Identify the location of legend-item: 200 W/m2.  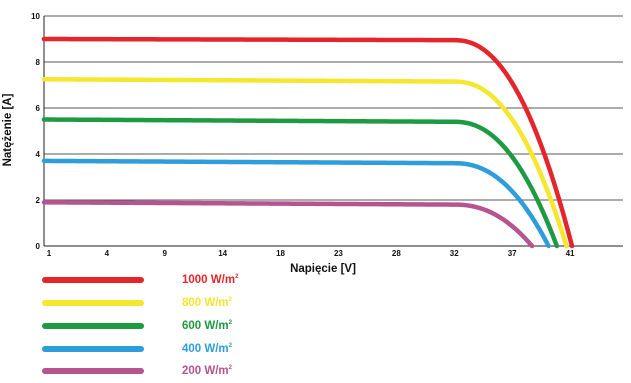
(172, 371).